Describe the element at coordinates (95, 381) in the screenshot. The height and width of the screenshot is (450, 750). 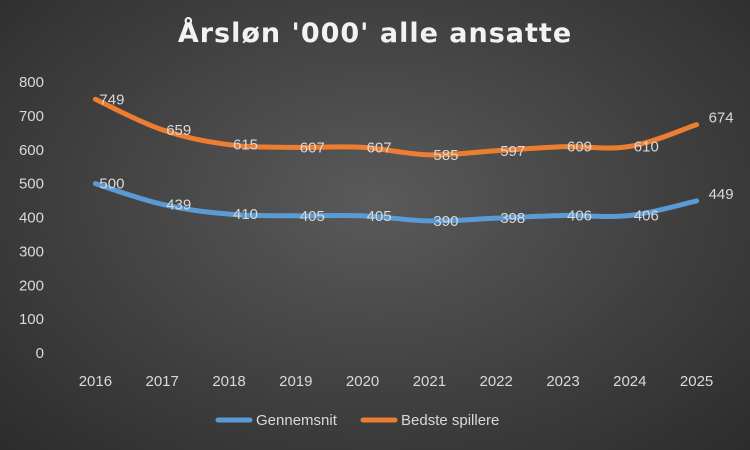
I see `x-tick-label: 2016` at that location.